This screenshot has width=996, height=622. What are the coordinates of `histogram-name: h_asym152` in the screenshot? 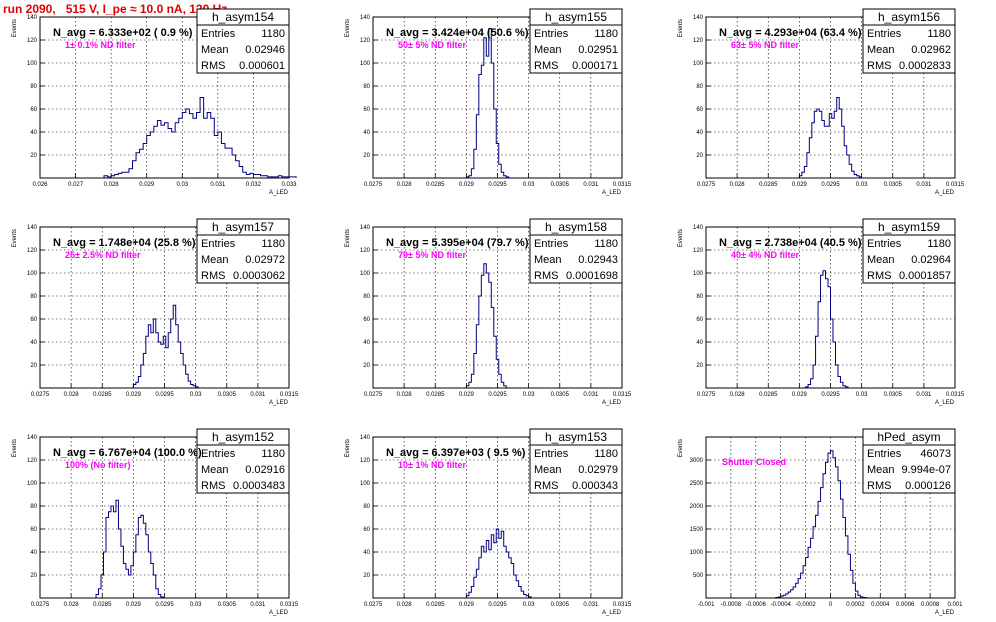 It's located at (243, 437).